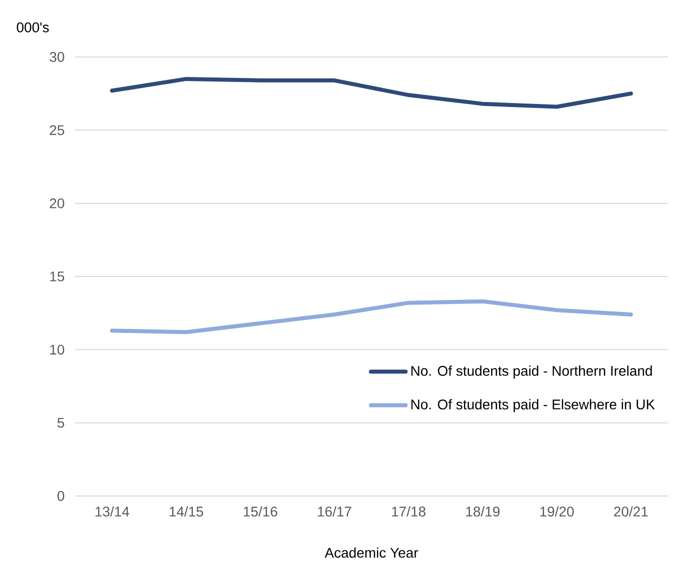 The width and height of the screenshot is (676, 571). Describe the element at coordinates (533, 405) in the screenshot. I see `legend-label: No. Of students paid - Elsewhere in UK` at that location.